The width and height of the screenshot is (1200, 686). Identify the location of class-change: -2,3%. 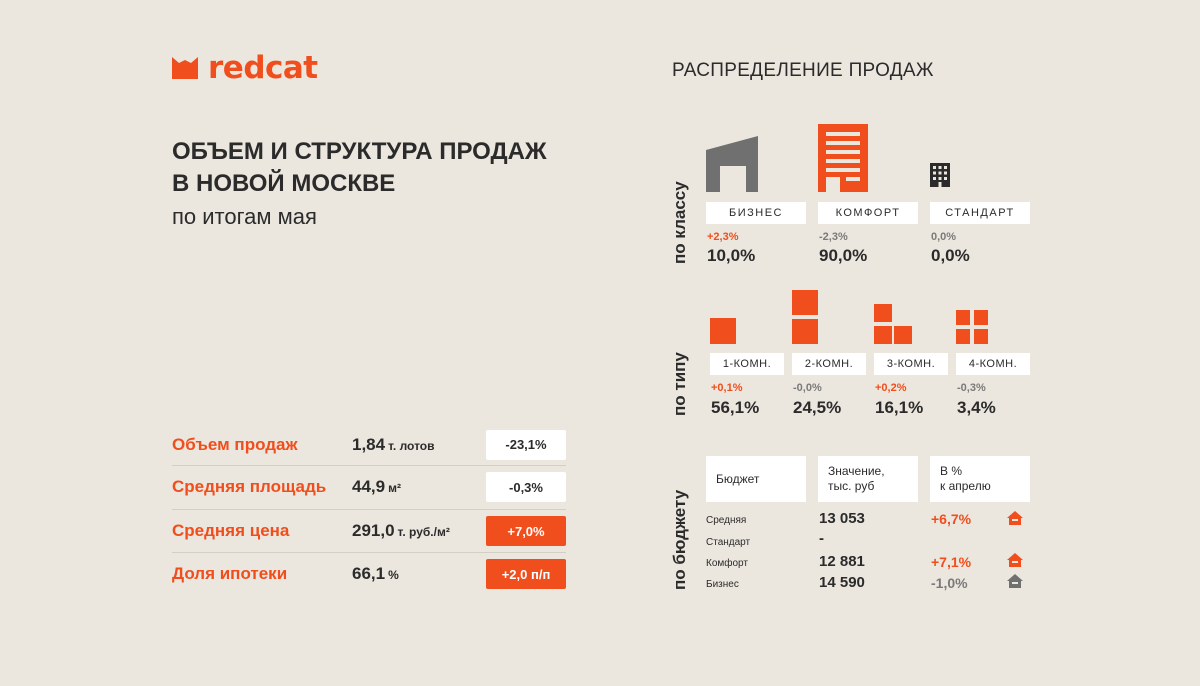
(833, 237).